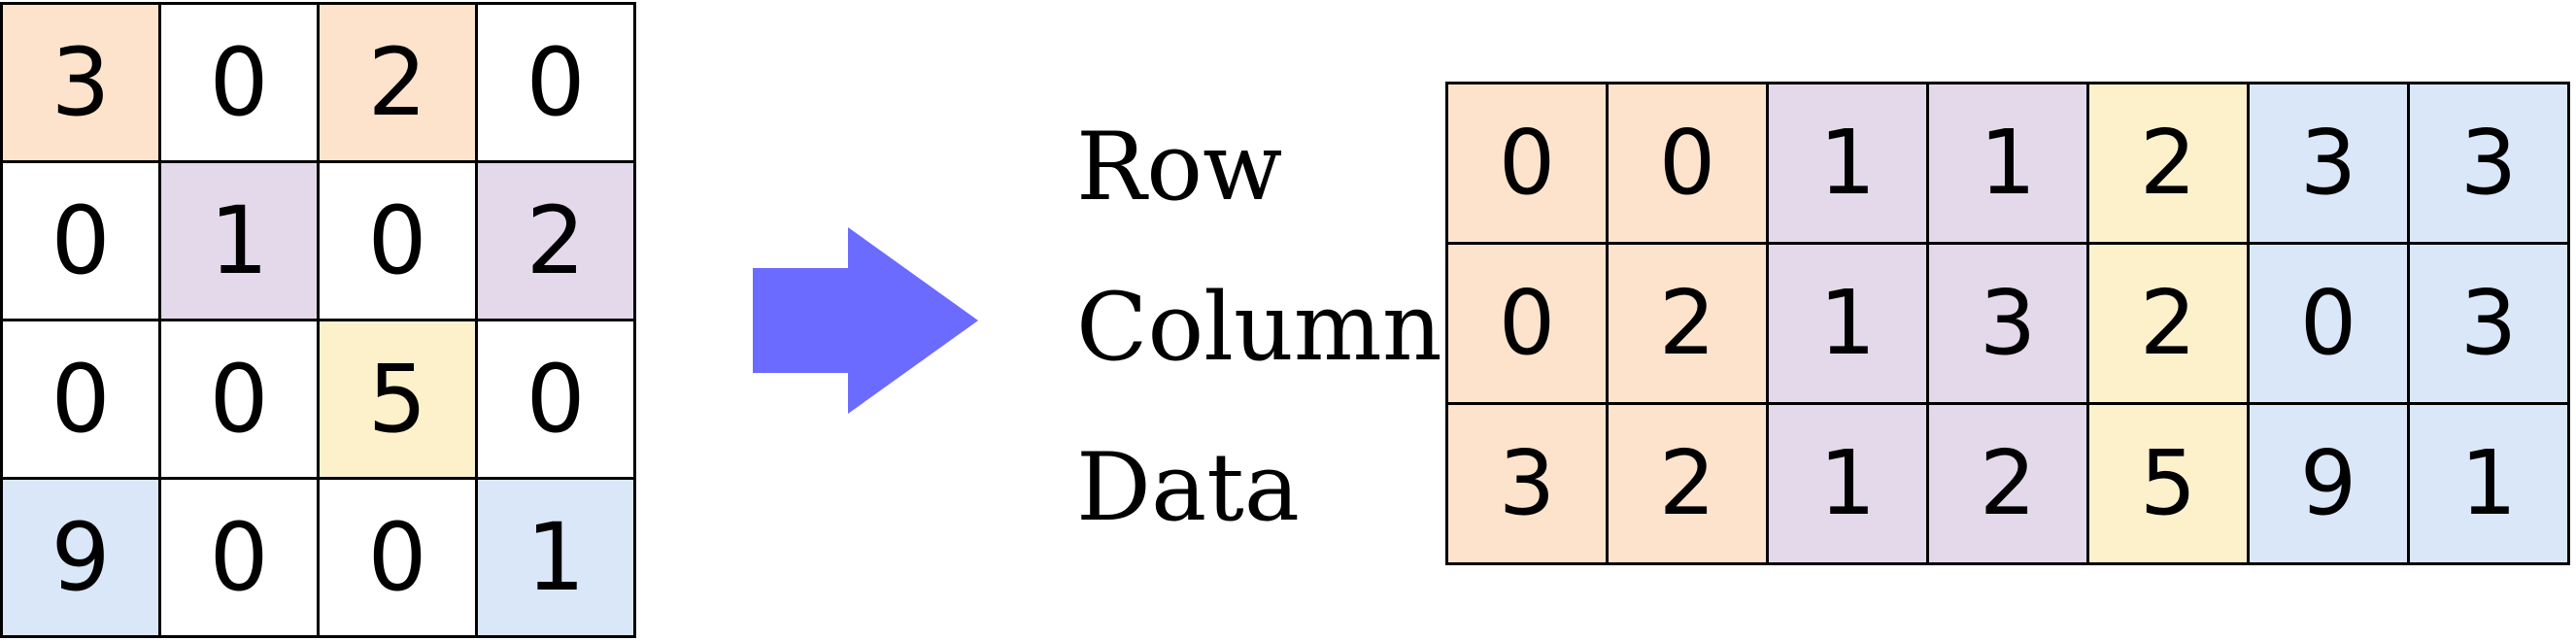  Describe the element at coordinates (865, 320) in the screenshot. I see `right-arrow-icon` at that location.